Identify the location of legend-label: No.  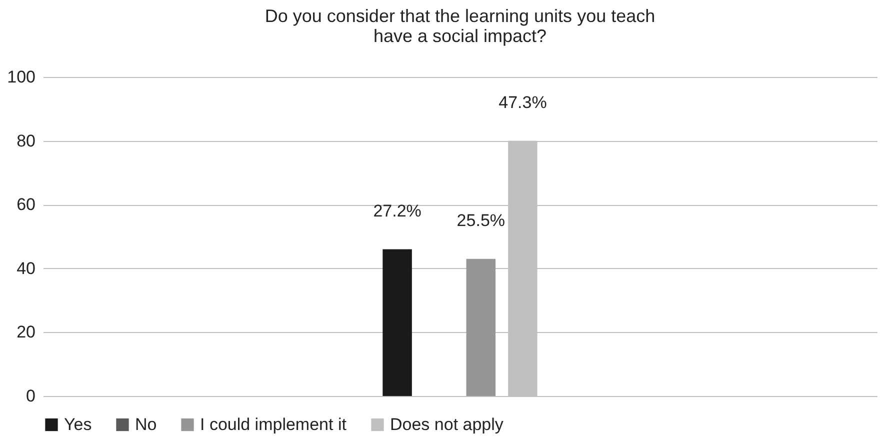
(146, 424).